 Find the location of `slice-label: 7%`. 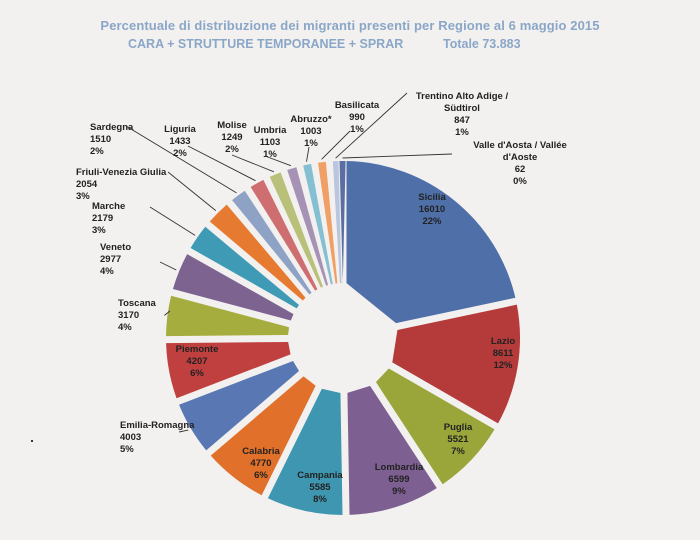

slice-label: 7% is located at coordinates (458, 451).